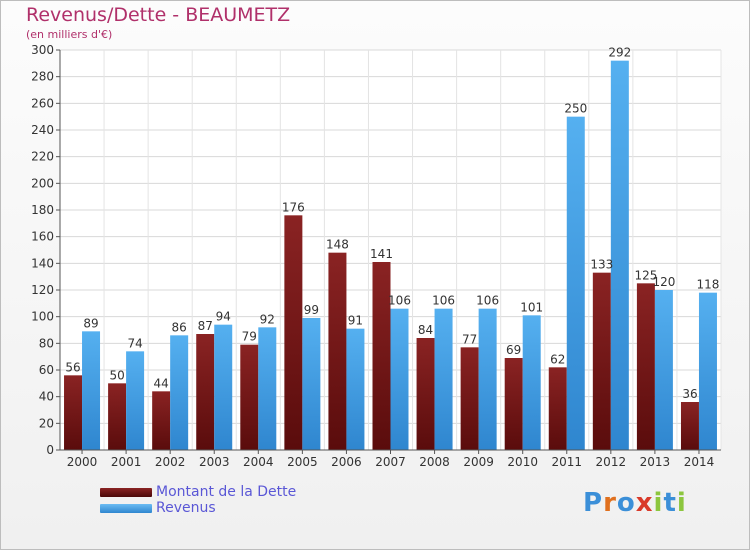 Image resolution: width=750 pixels, height=550 pixels. I want to click on bar-label-dette: 176, so click(293, 207).